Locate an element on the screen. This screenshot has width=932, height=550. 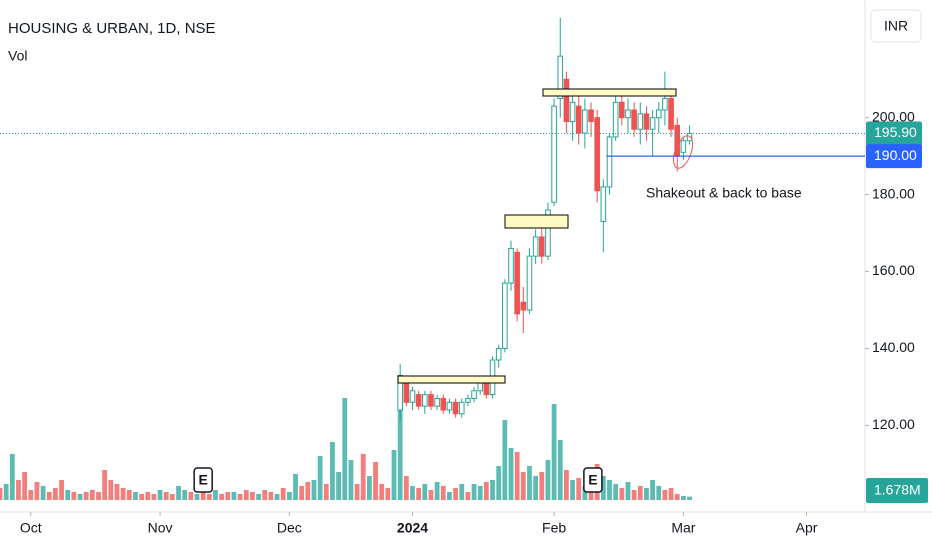
annotation: Shakeout & back to base is located at coordinates (724, 193).